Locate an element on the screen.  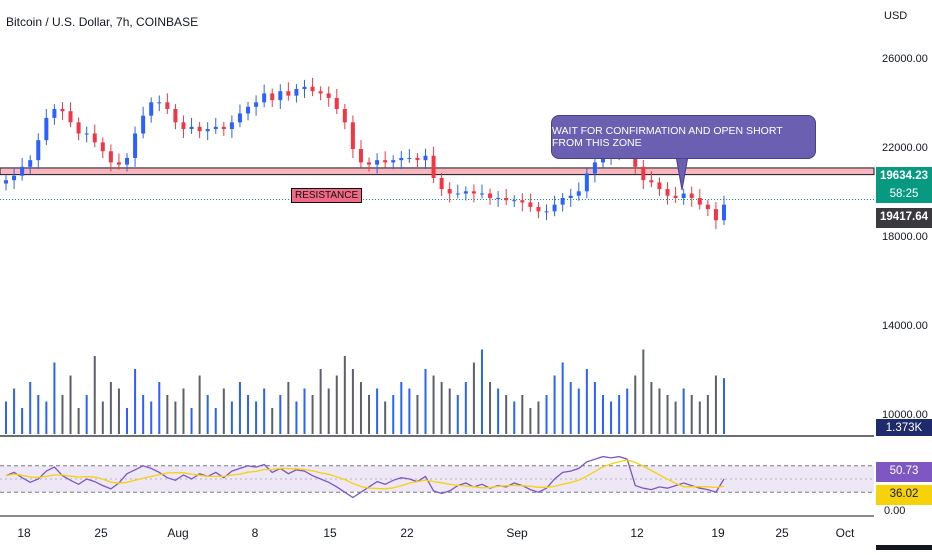
rsi-tag: 50.73 is located at coordinates (904, 472).